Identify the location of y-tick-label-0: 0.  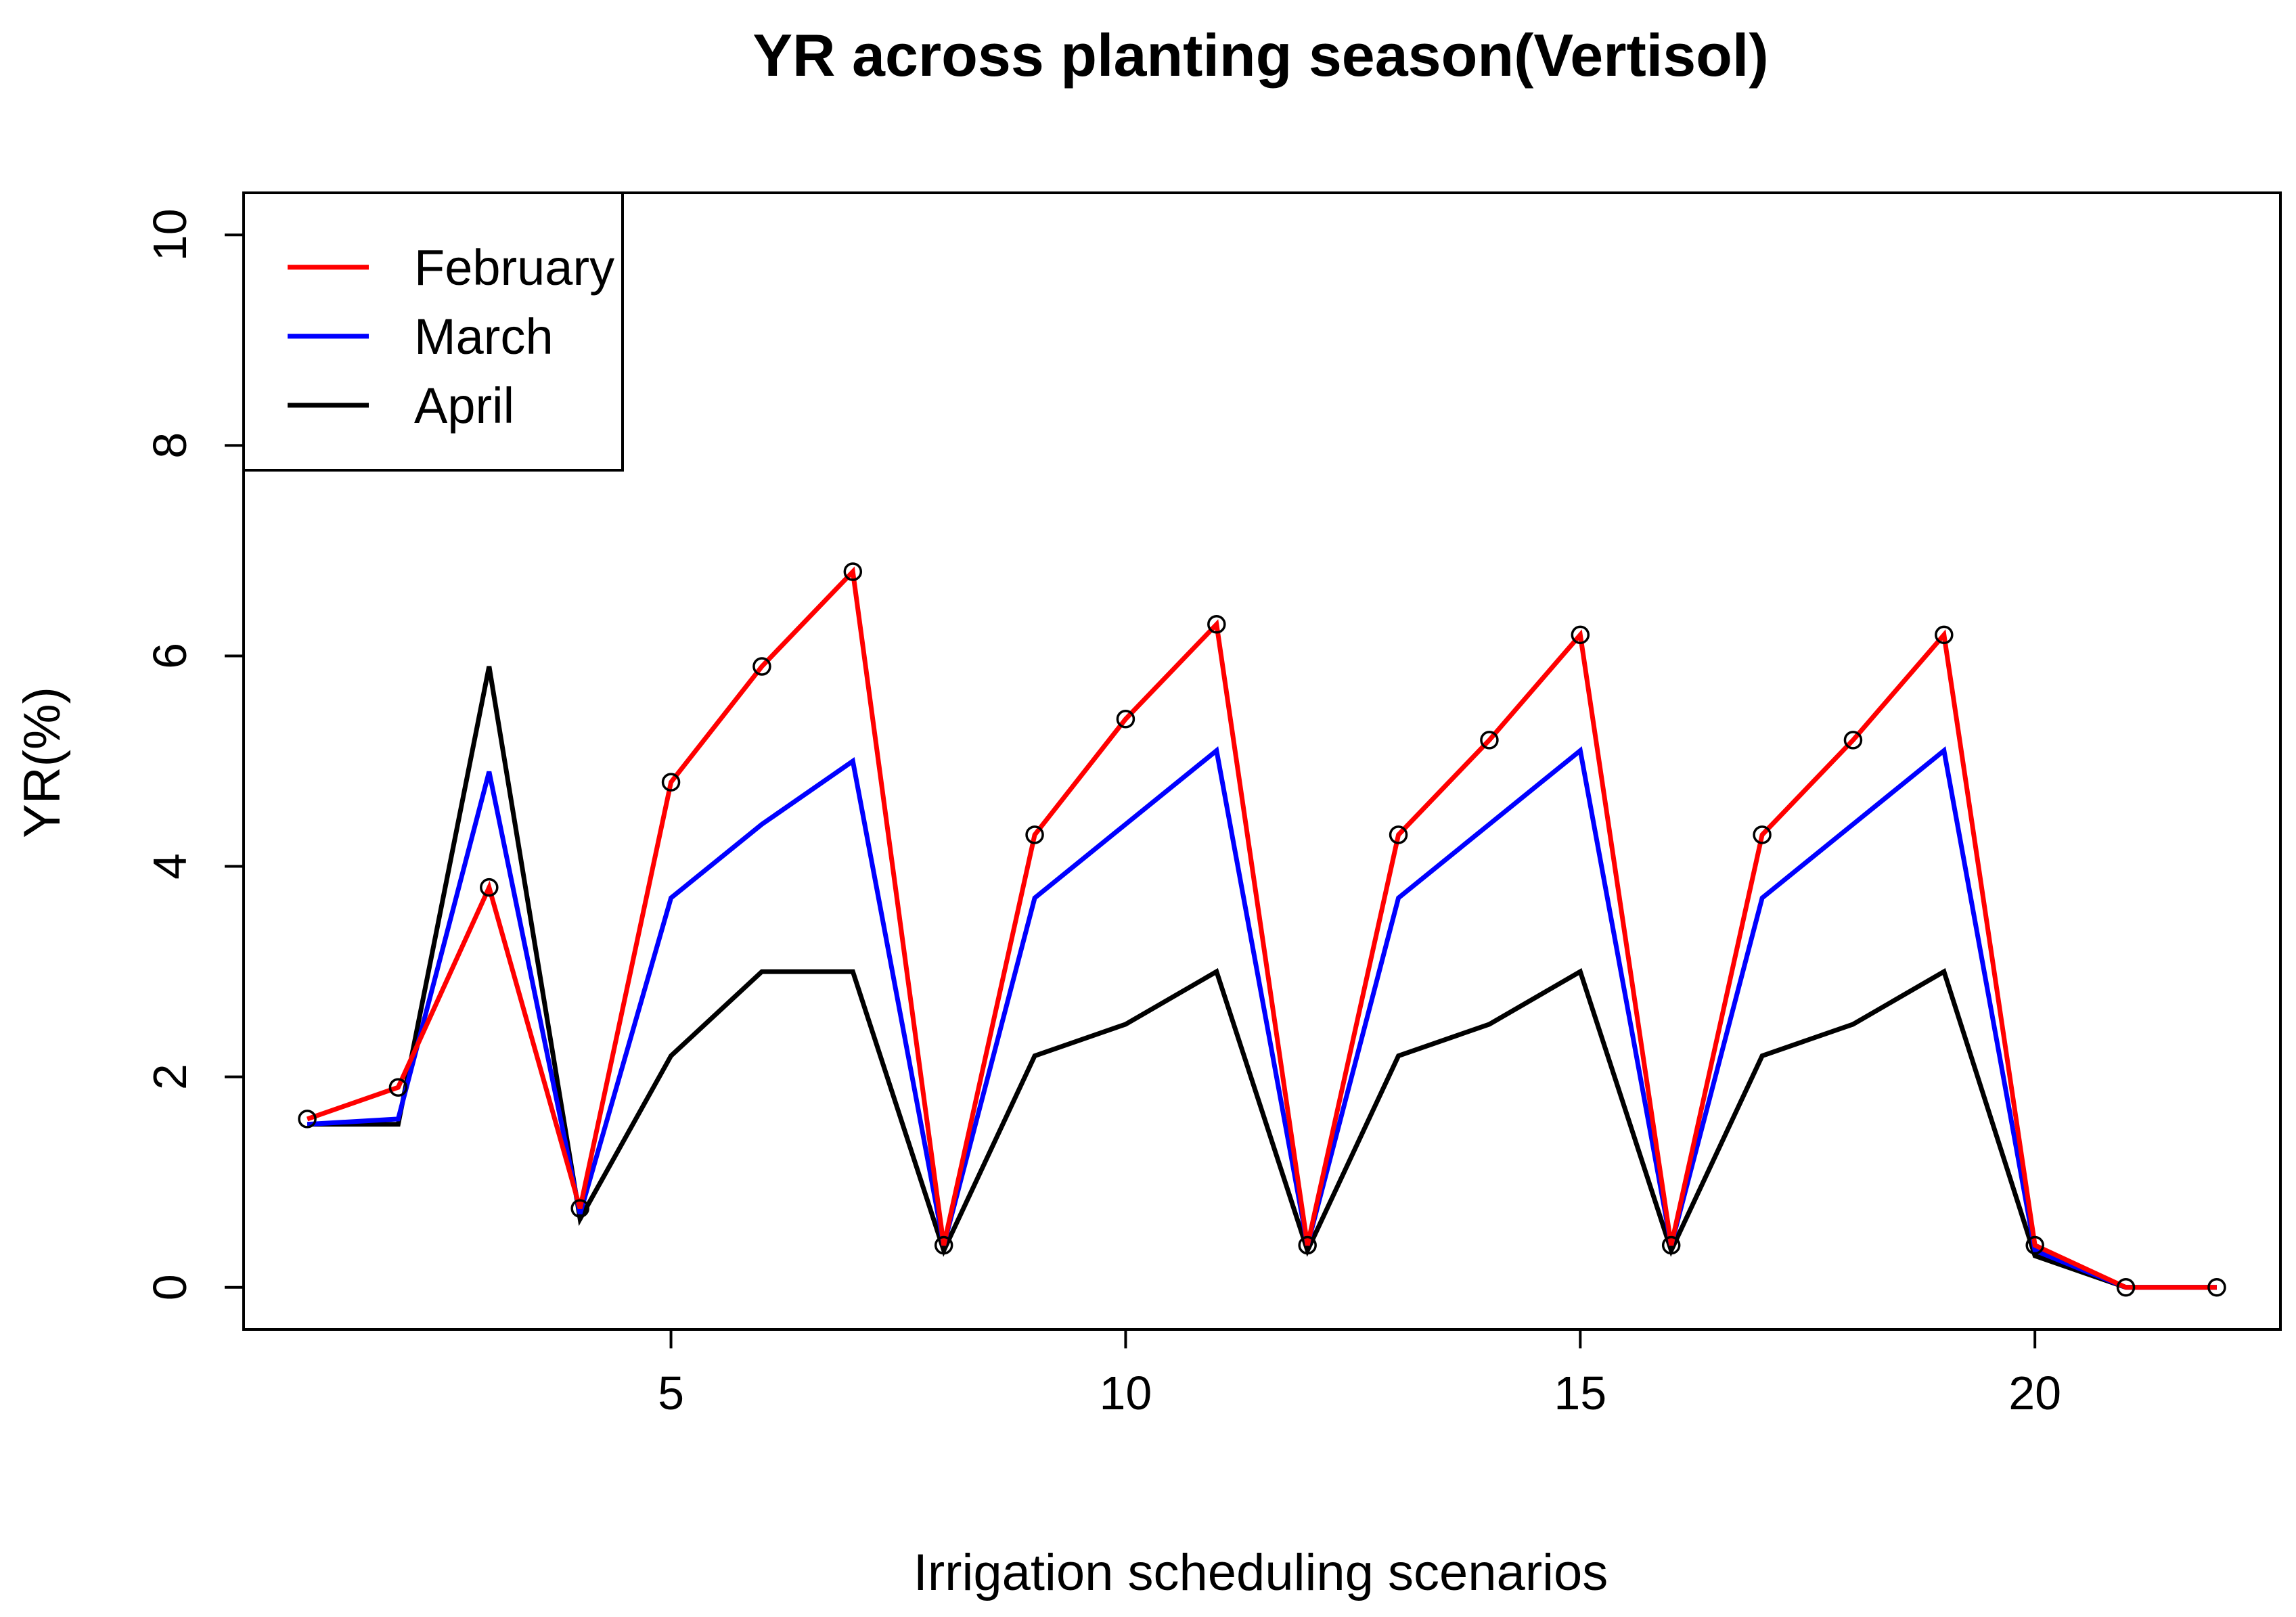
(169, 1287).